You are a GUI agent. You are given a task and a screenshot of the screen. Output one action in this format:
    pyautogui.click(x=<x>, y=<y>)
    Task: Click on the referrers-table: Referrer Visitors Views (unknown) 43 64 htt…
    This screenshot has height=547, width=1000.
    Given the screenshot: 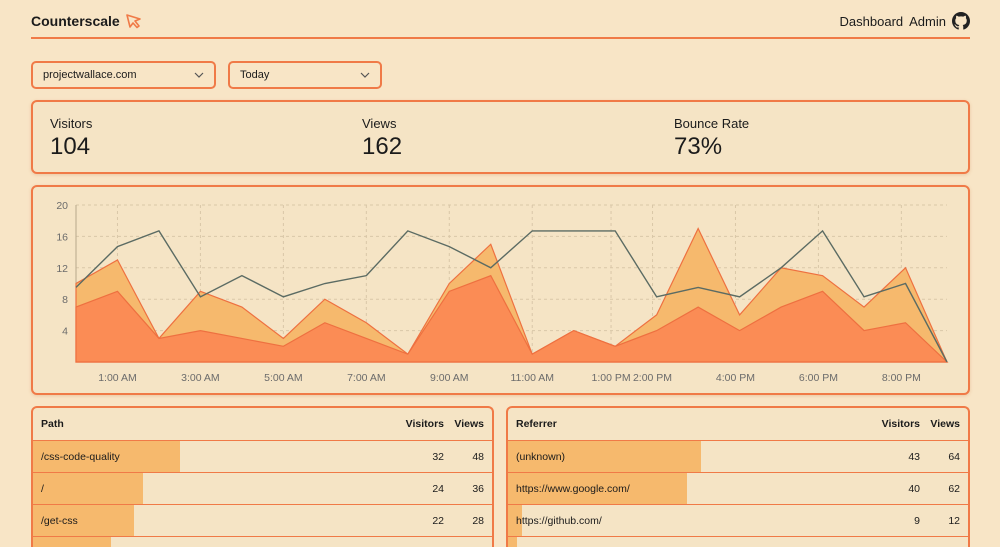 What is the action you would take?
    pyautogui.click(x=738, y=476)
    